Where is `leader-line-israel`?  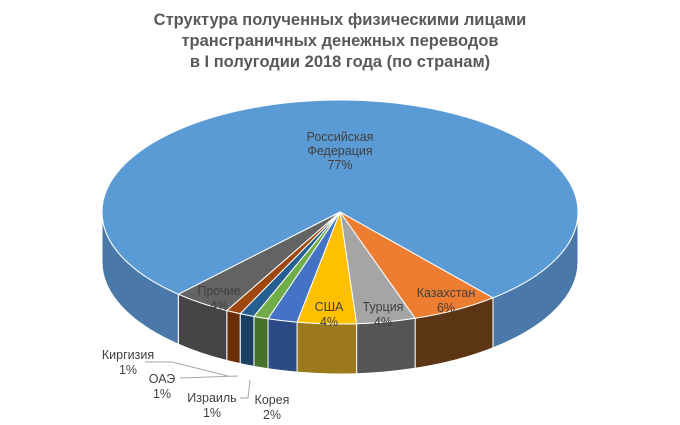 leader-line-israel is located at coordinates (245, 389).